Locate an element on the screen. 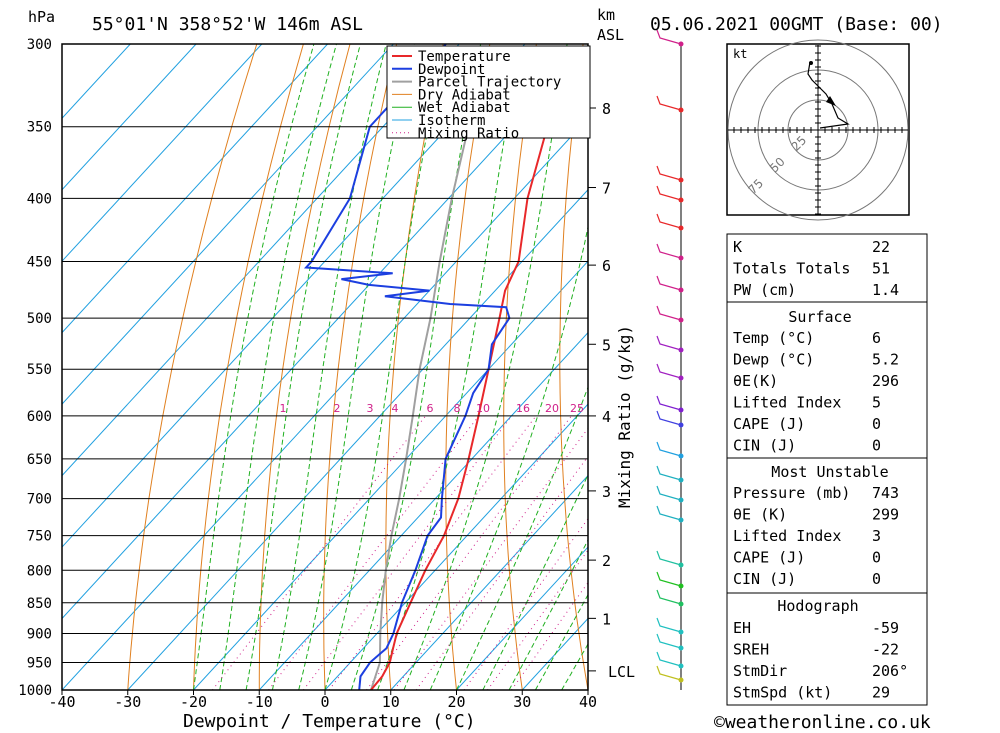 The width and height of the screenshot is (1000, 733). x-tick-label: -10 is located at coordinates (259, 702).